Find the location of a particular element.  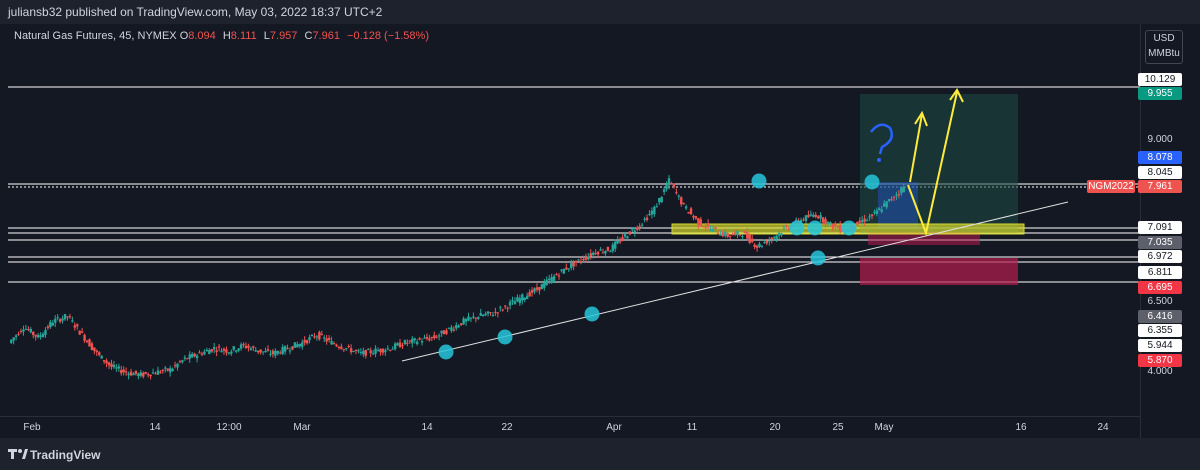

time-tick-label: 14 is located at coordinates (427, 427).